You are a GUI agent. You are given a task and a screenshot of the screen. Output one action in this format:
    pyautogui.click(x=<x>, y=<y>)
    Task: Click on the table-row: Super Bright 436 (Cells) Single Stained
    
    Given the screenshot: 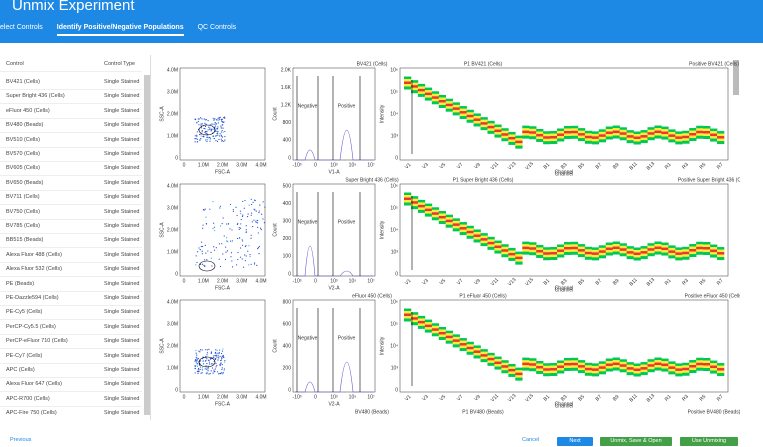 What is the action you would take?
    pyautogui.click(x=71, y=97)
    